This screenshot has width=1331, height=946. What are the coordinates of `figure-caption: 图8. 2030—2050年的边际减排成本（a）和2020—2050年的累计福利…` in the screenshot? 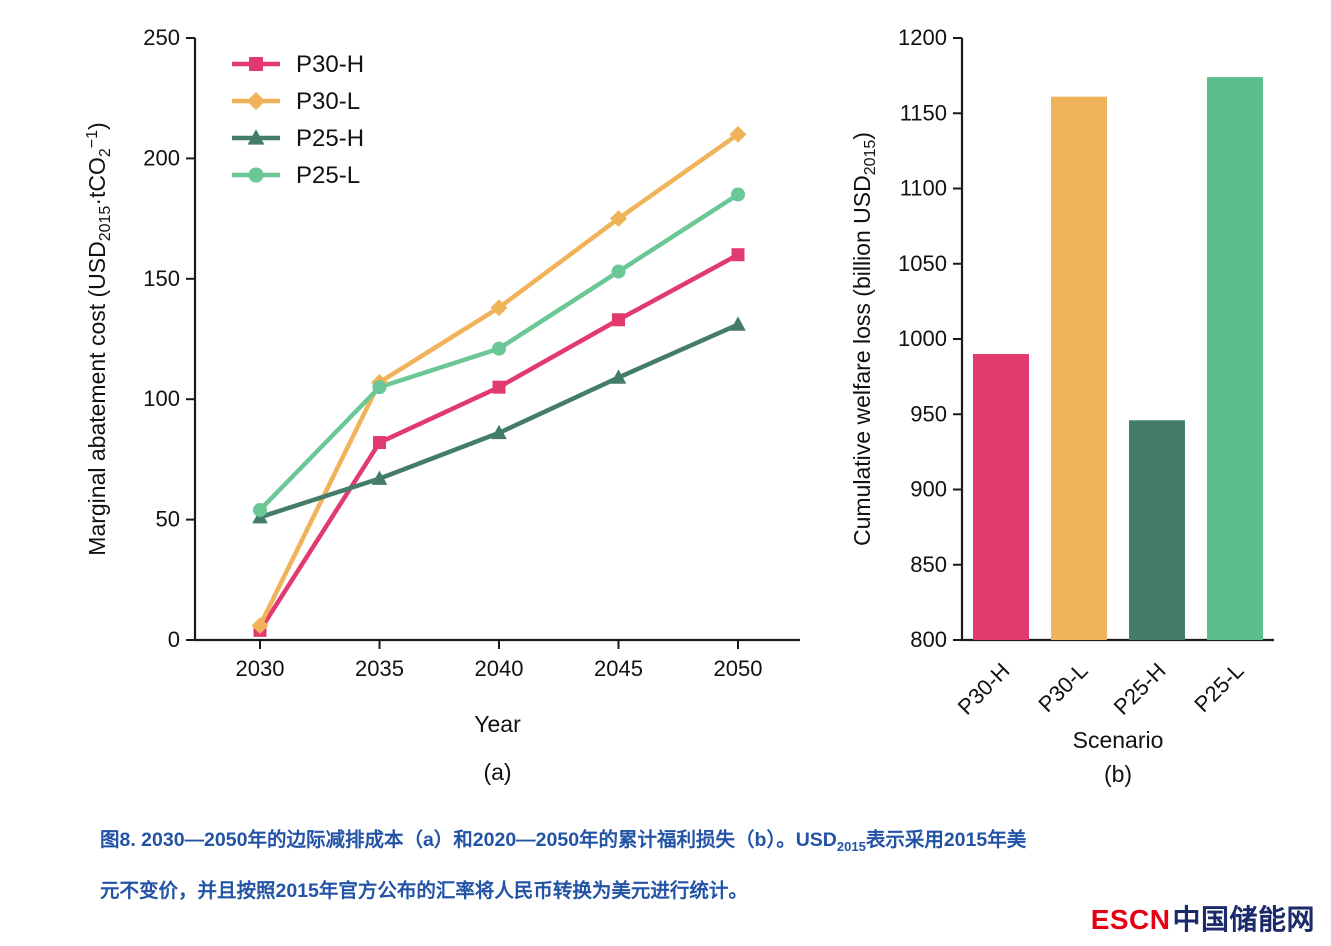 It's located at (692, 866).